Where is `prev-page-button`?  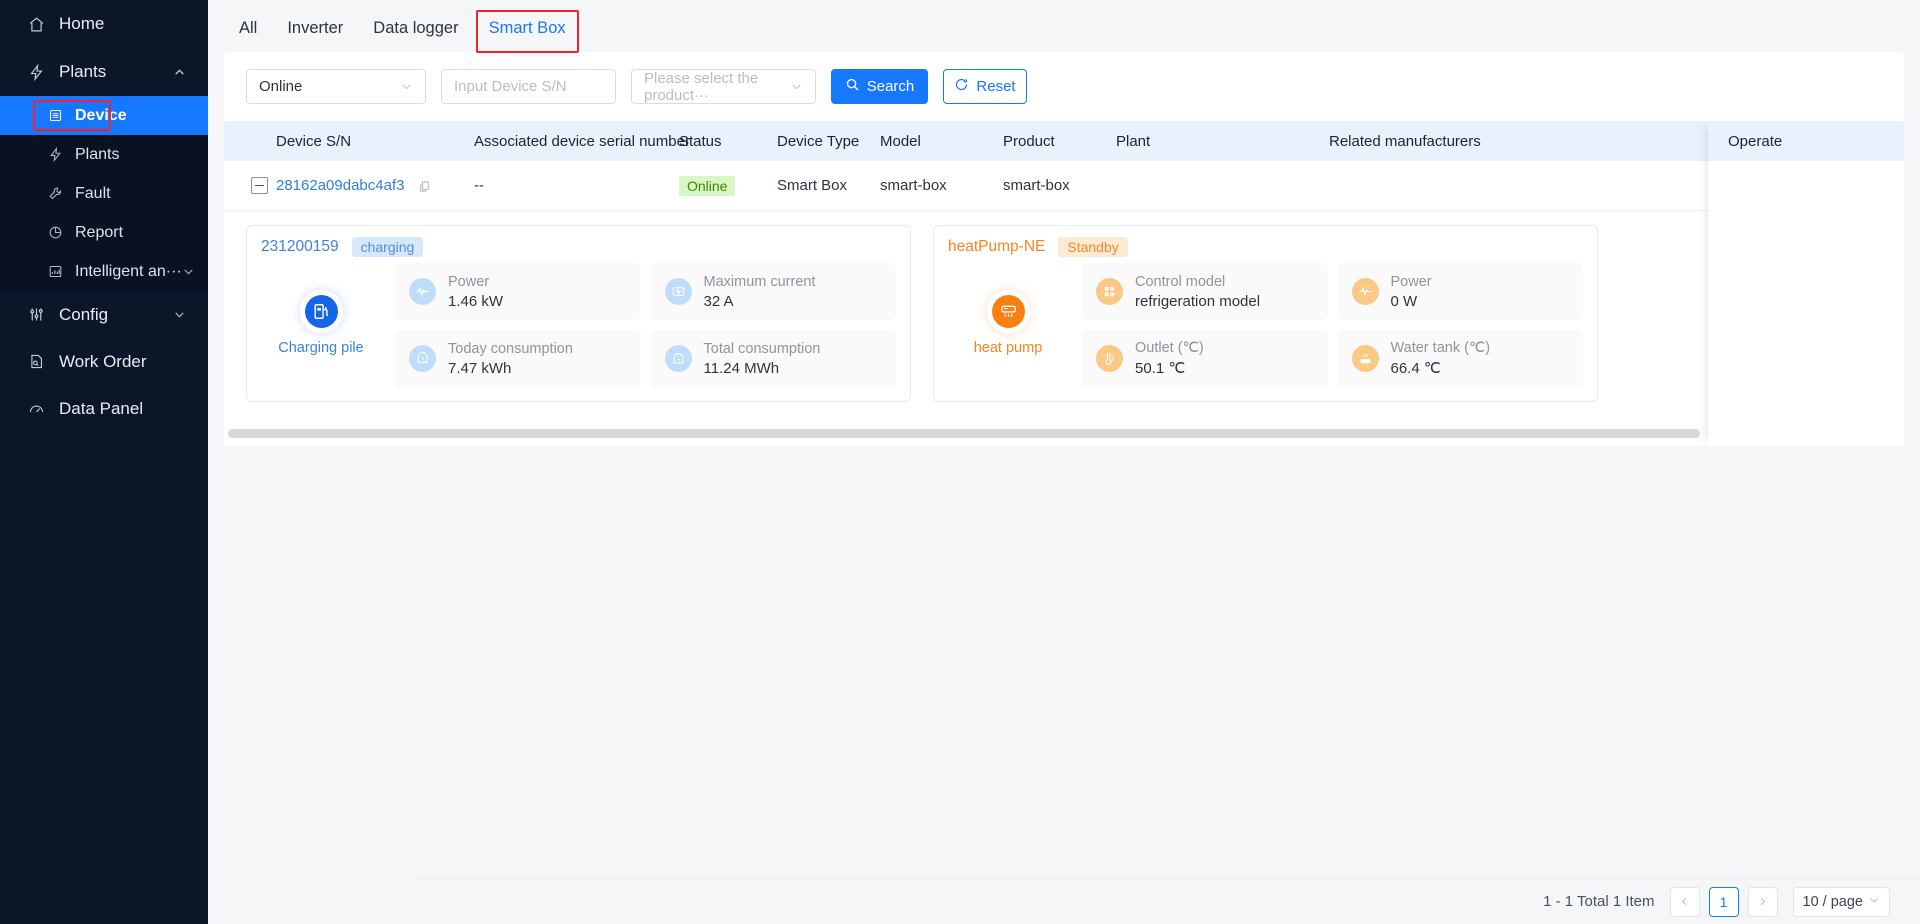
prev-page-button is located at coordinates (1684, 901).